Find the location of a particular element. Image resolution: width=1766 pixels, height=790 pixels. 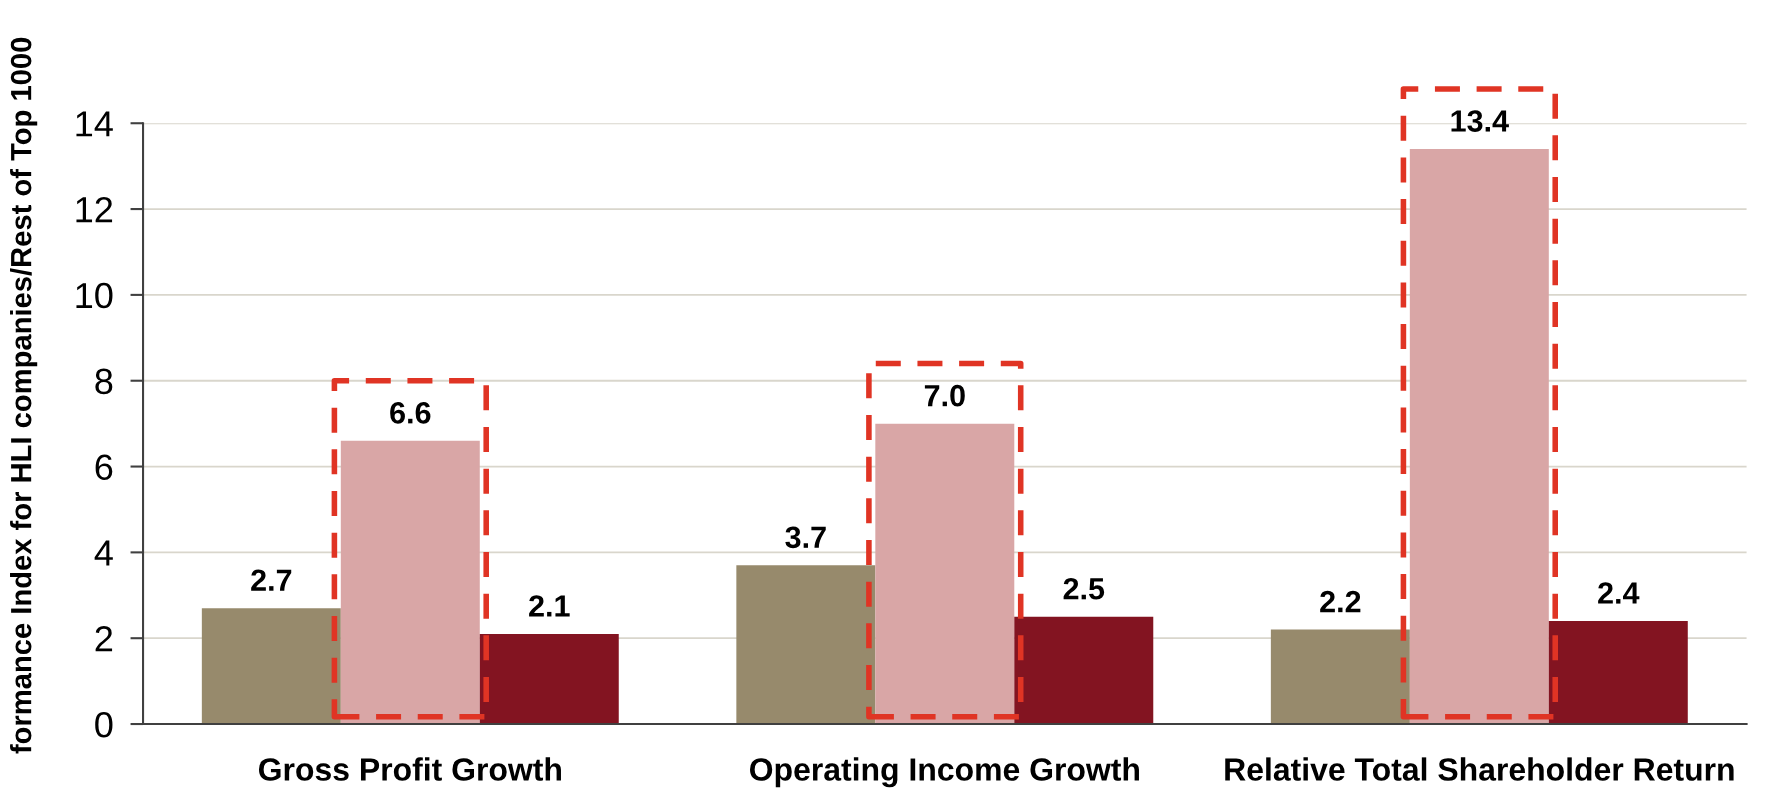

y-tick-label: 14 is located at coordinates (94, 124).